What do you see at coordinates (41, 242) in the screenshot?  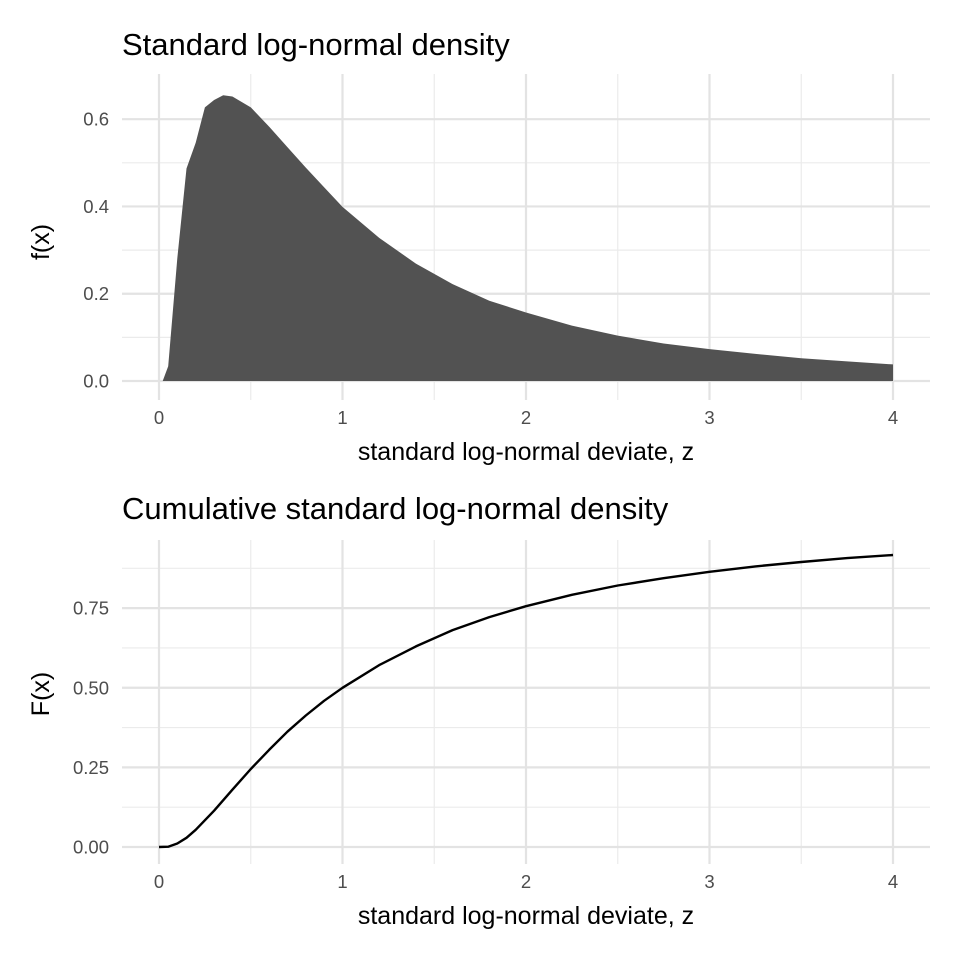 I see `density-y-axis-title: f(x)` at bounding box center [41, 242].